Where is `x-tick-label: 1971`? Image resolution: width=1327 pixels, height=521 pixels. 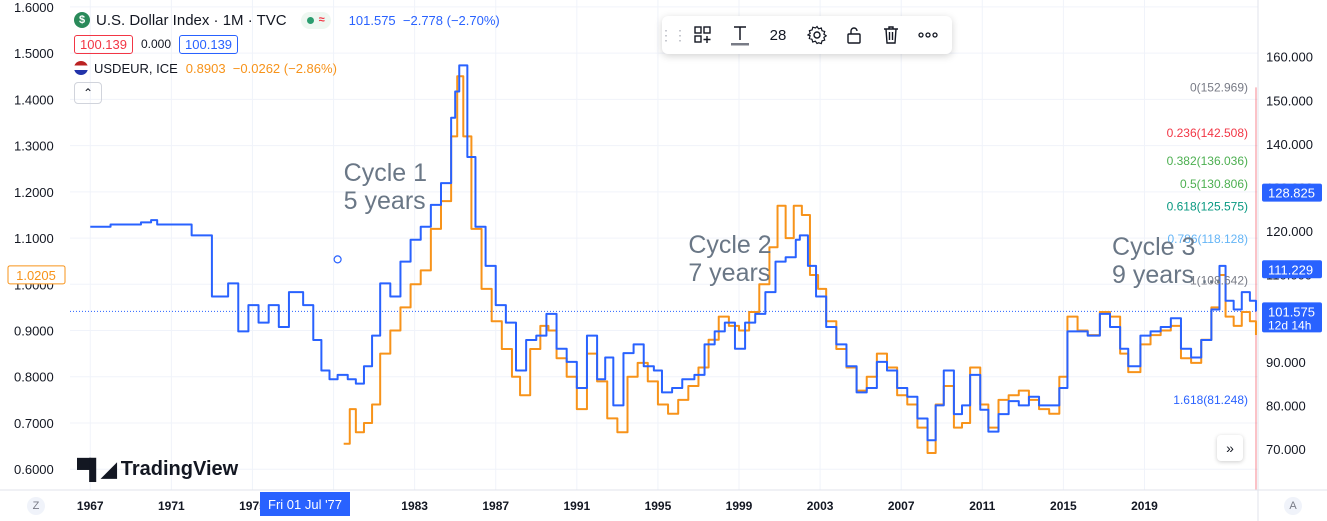
x-tick-label: 1971 is located at coordinates (171, 506).